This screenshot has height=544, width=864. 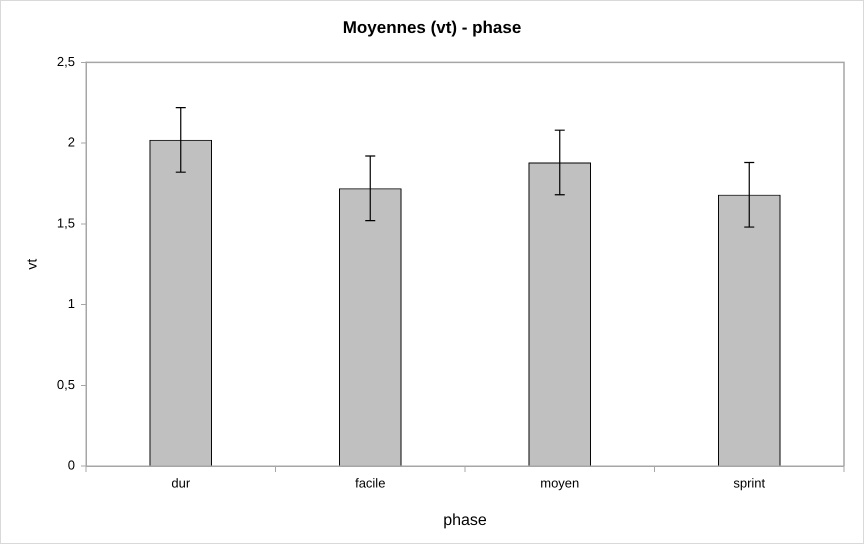 What do you see at coordinates (181, 482) in the screenshot?
I see `x-tick-label: dur` at bounding box center [181, 482].